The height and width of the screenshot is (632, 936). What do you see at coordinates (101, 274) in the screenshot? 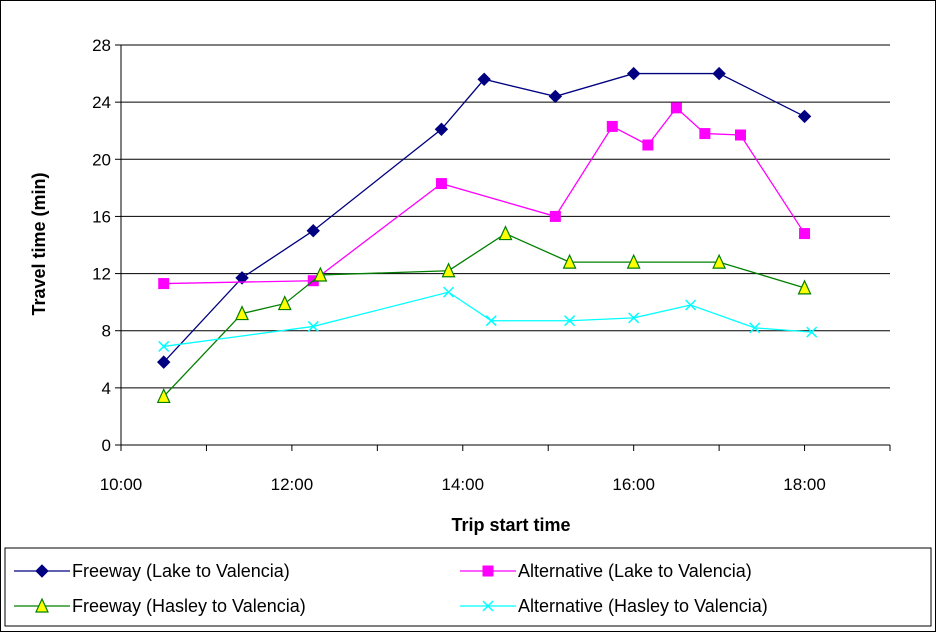
I see `y-tick-label: 12` at bounding box center [101, 274].